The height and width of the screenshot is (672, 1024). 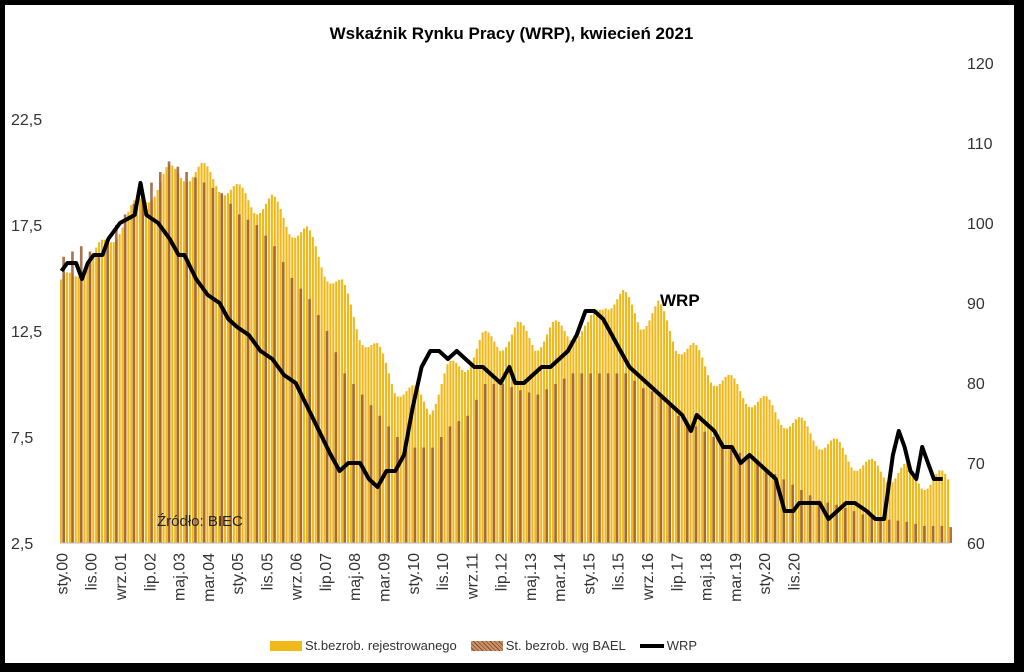 What do you see at coordinates (355, 577) in the screenshot?
I see `x-tick-label: maj.08` at bounding box center [355, 577].